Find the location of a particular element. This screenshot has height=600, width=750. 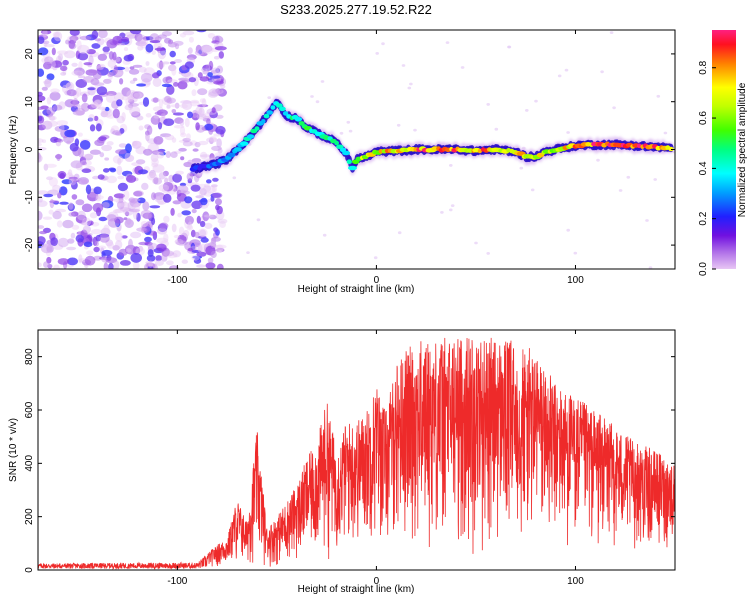

x-tick-label: -100 is located at coordinates (177, 581).